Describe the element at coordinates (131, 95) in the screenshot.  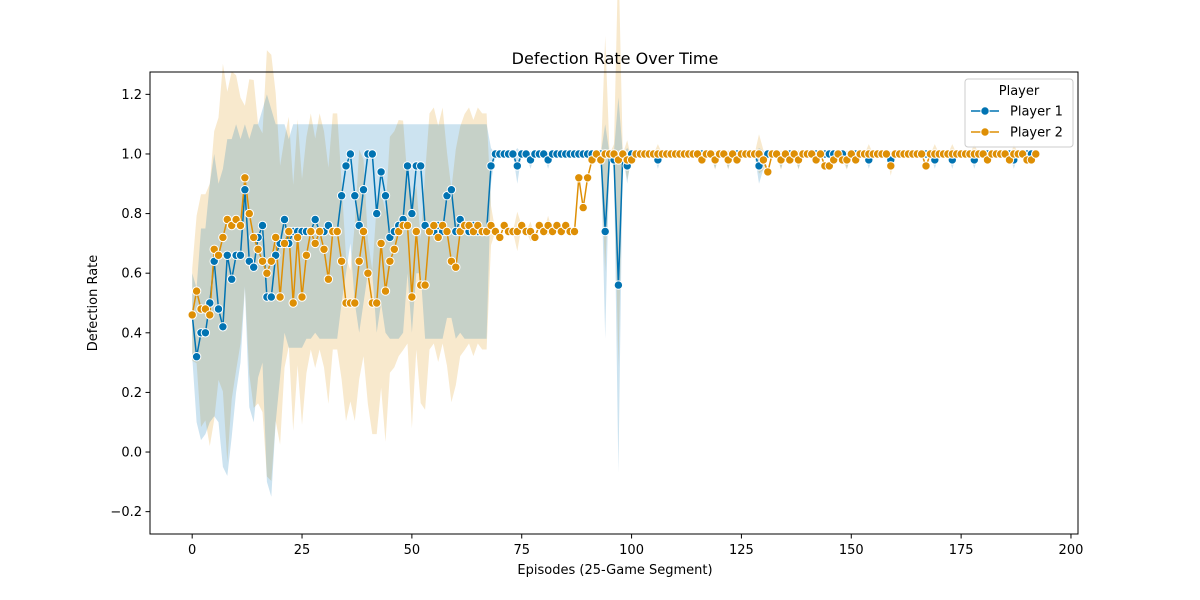
I see `y-tick-label: 1.2` at that location.